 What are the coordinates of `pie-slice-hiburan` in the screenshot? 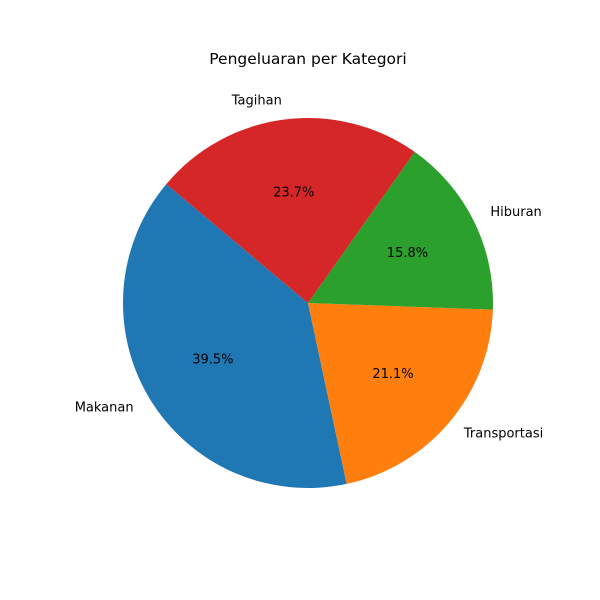 It's located at (400, 230).